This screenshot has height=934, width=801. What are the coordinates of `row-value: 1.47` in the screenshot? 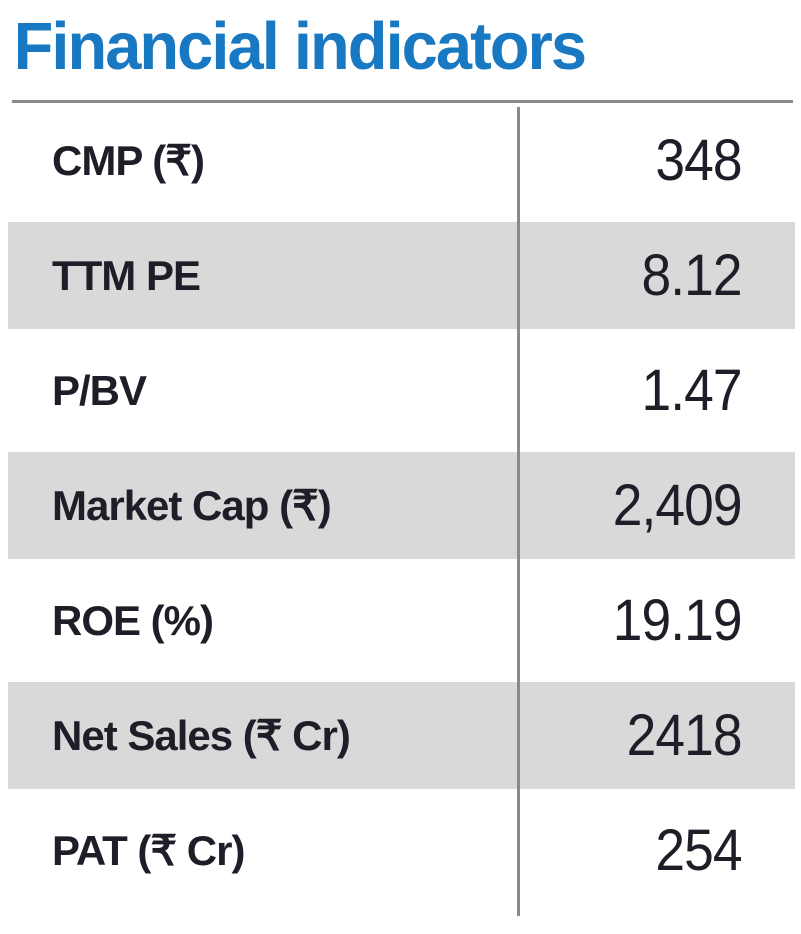 It's located at (691, 391).